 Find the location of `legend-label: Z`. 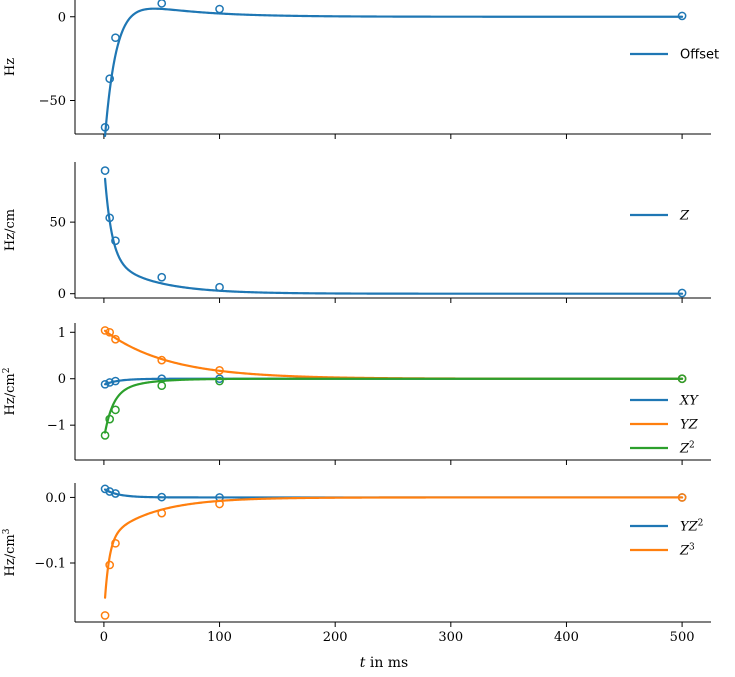

legend-label: Z is located at coordinates (684, 216).